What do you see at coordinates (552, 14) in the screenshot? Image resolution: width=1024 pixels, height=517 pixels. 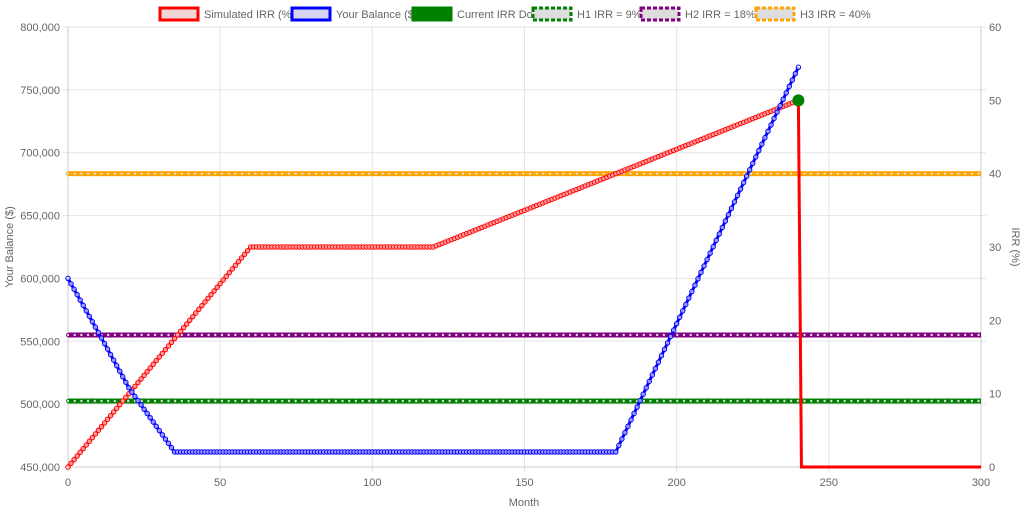 I see `legend-swatch` at bounding box center [552, 14].